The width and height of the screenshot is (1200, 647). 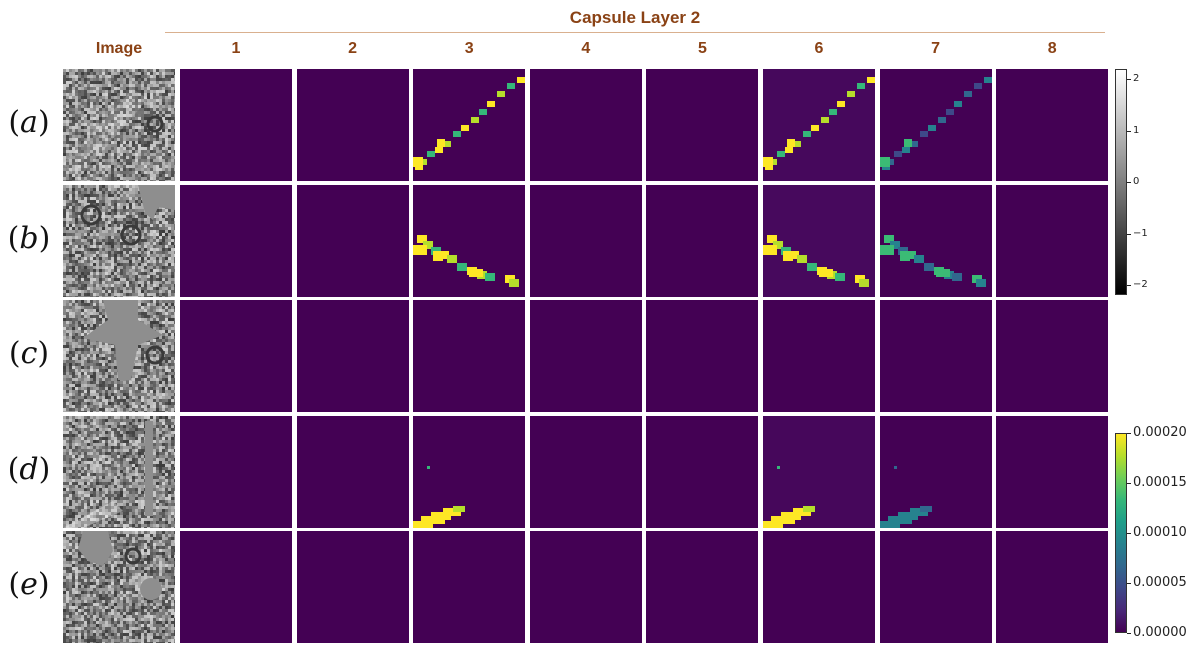 I want to click on column-header-capsule-6: 6, so click(x=819, y=48).